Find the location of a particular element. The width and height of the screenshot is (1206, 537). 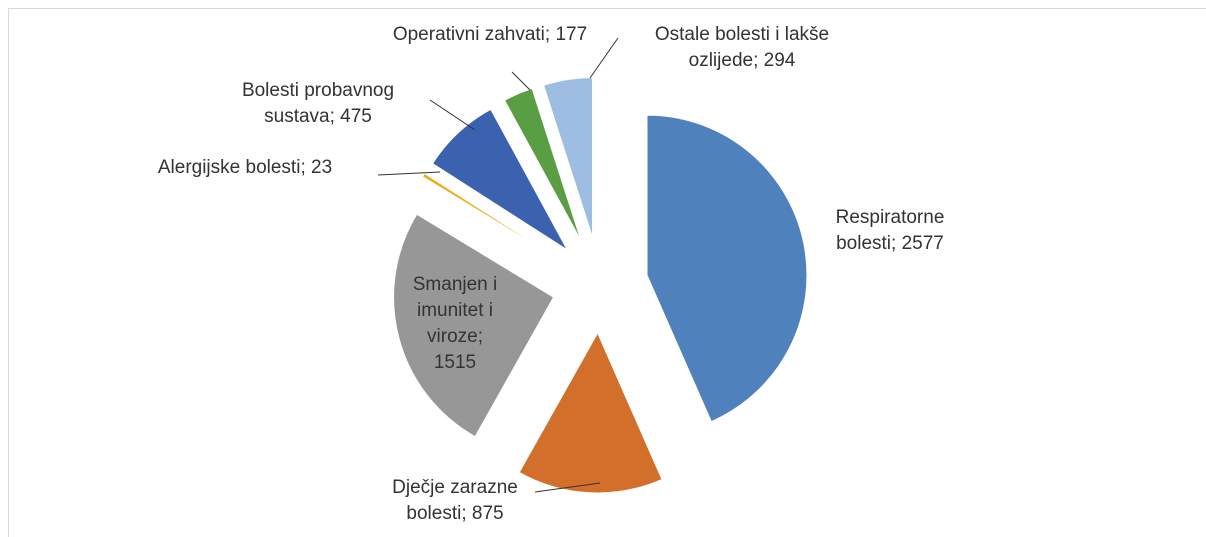

data-label: Alergijske bolesti; 23 is located at coordinates (245, 168).